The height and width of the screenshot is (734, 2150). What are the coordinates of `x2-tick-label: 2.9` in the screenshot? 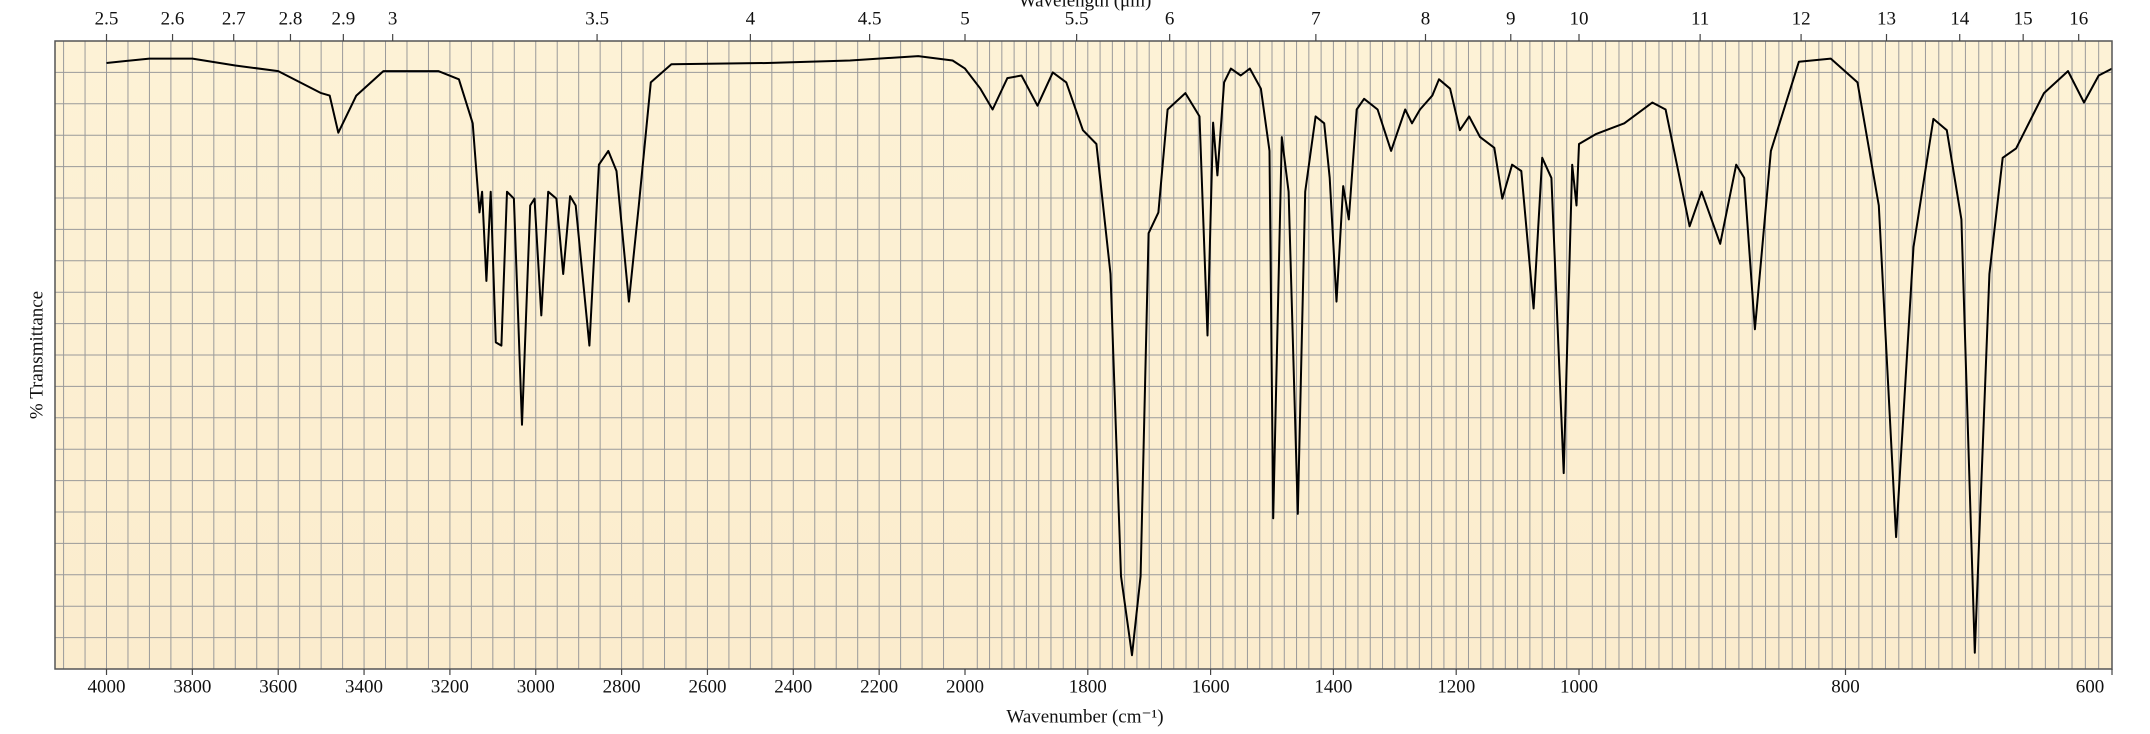 It's located at (343, 18).